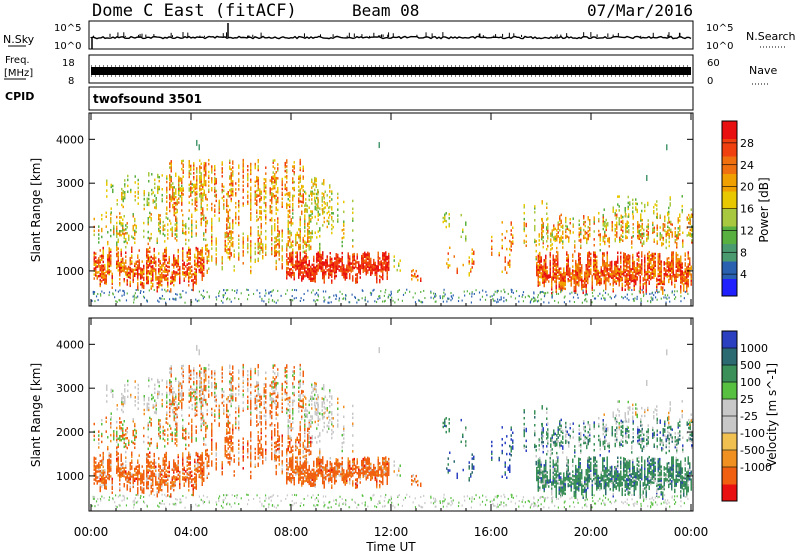  What do you see at coordinates (17, 60) in the screenshot?
I see `freq-label: Freq.` at bounding box center [17, 60].